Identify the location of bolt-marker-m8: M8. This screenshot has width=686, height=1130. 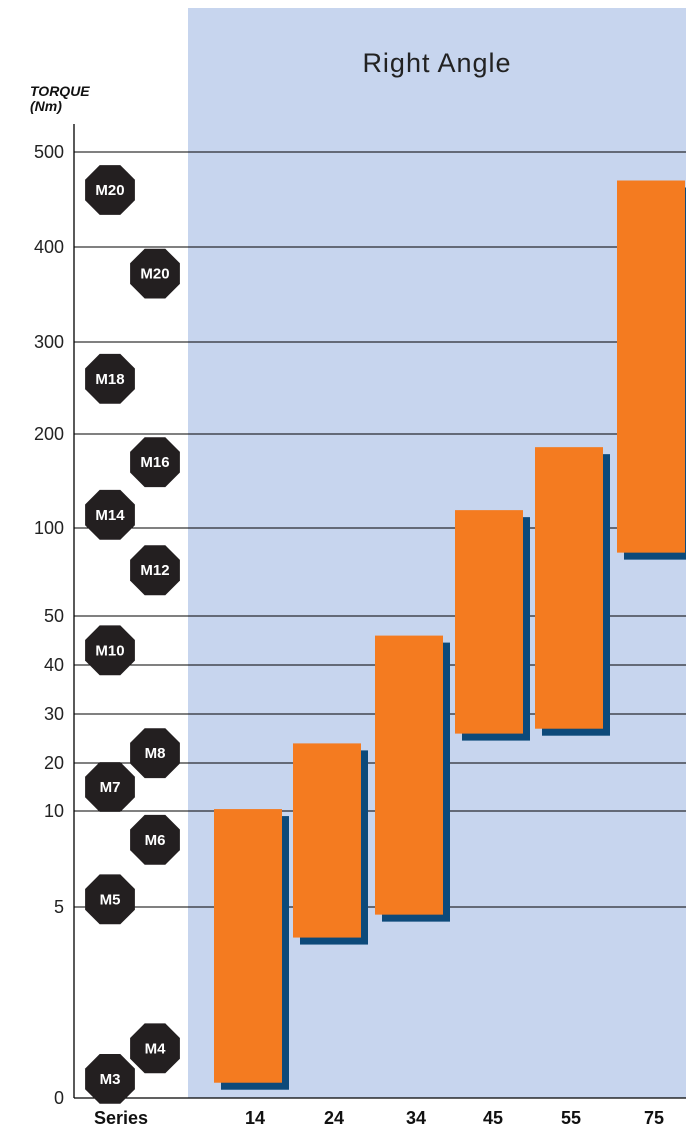
(155, 753).